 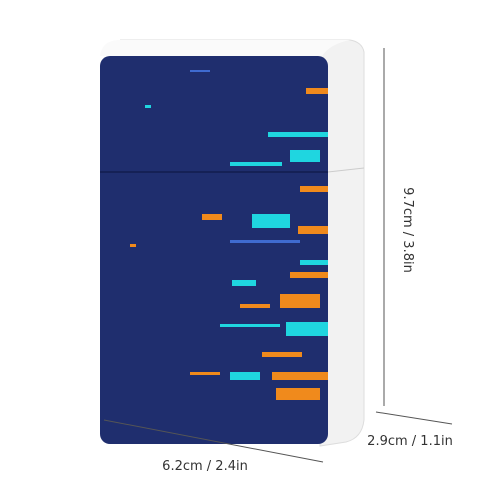 I want to click on lid-seam-side, so click(x=346, y=170).